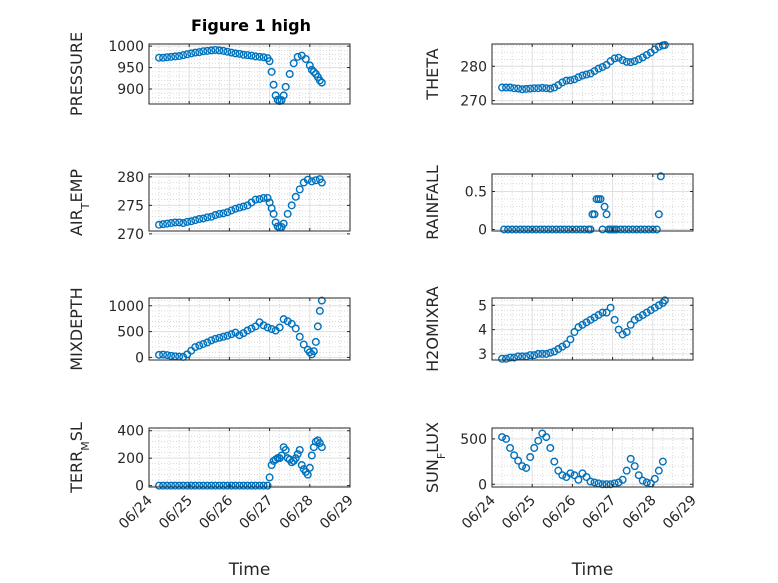  I want to click on x-tick-label: 06/25, so click(519, 513).